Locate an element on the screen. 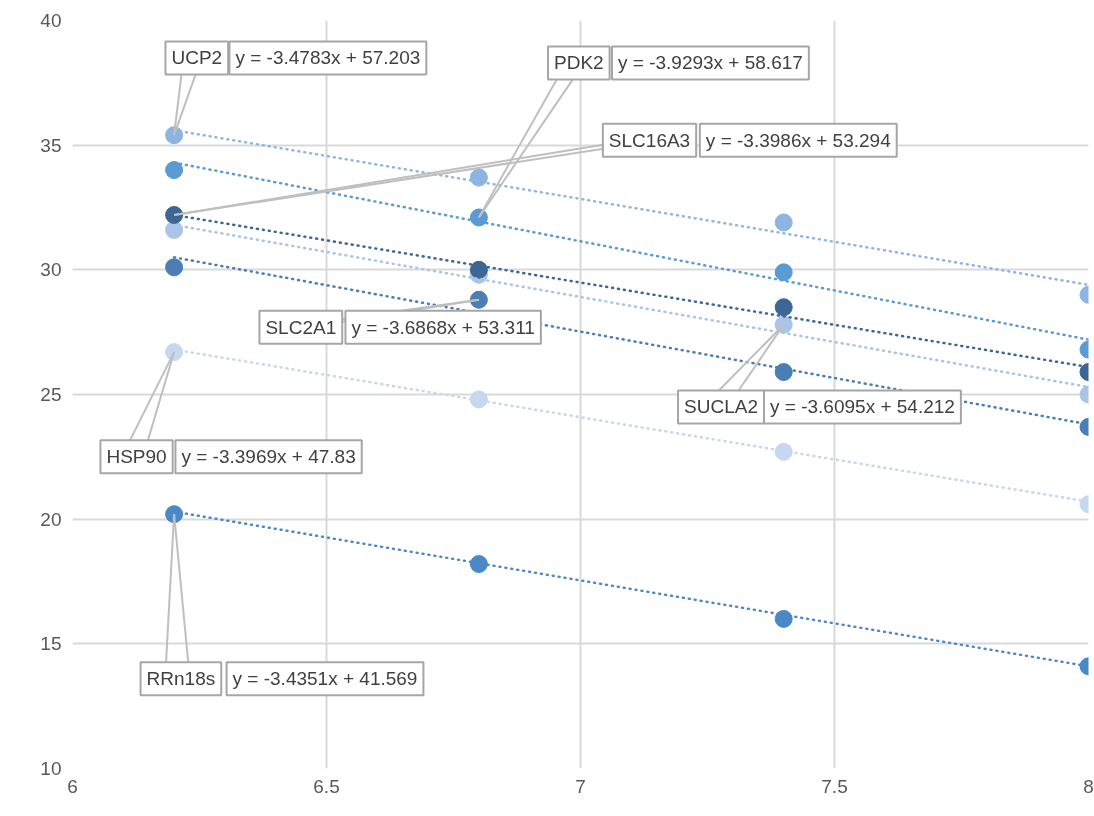 The width and height of the screenshot is (1094, 816). annotation: y = -3.4351x + 41.569 is located at coordinates (325, 679).